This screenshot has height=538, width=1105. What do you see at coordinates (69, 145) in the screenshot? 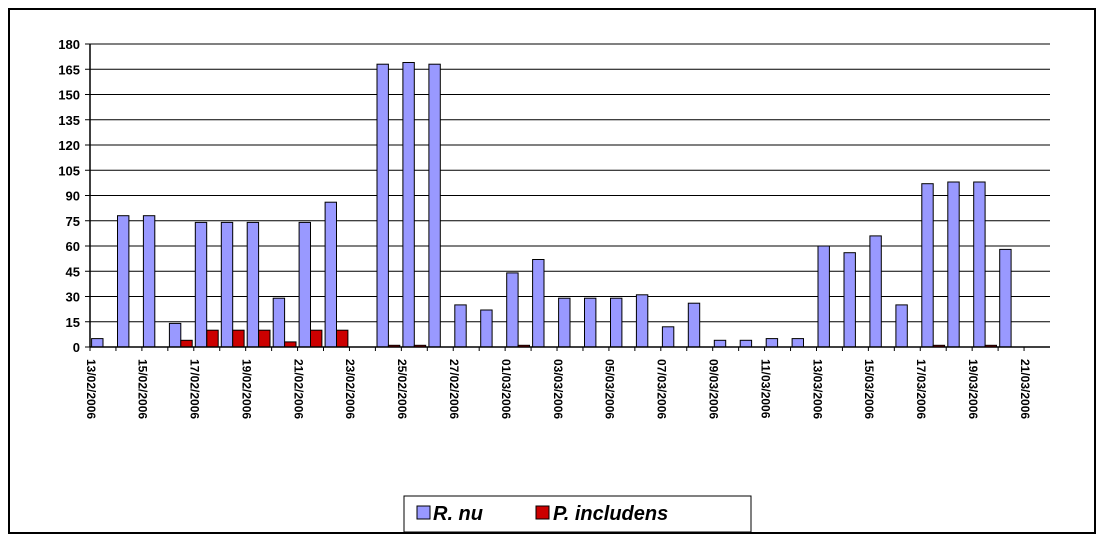
I see `y-tick-label: 120` at bounding box center [69, 145].